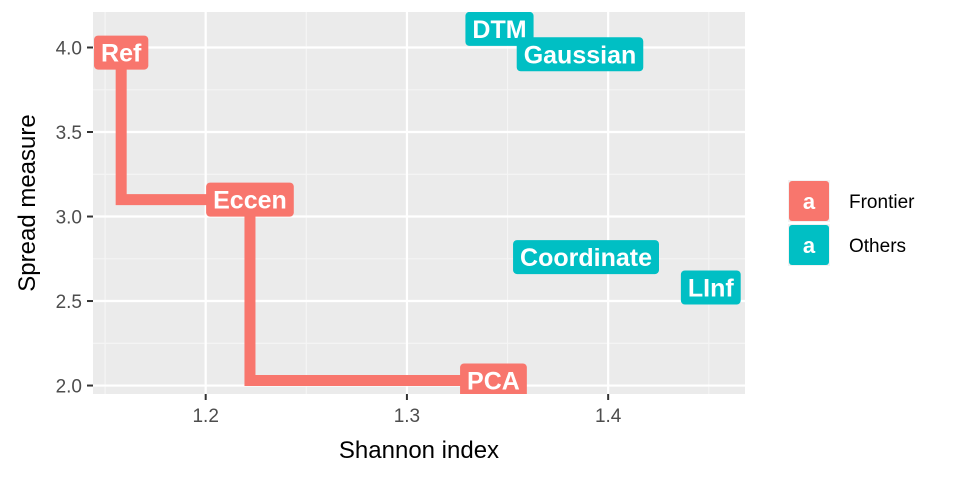  I want to click on point-label-text: Coordinate, so click(586, 258).